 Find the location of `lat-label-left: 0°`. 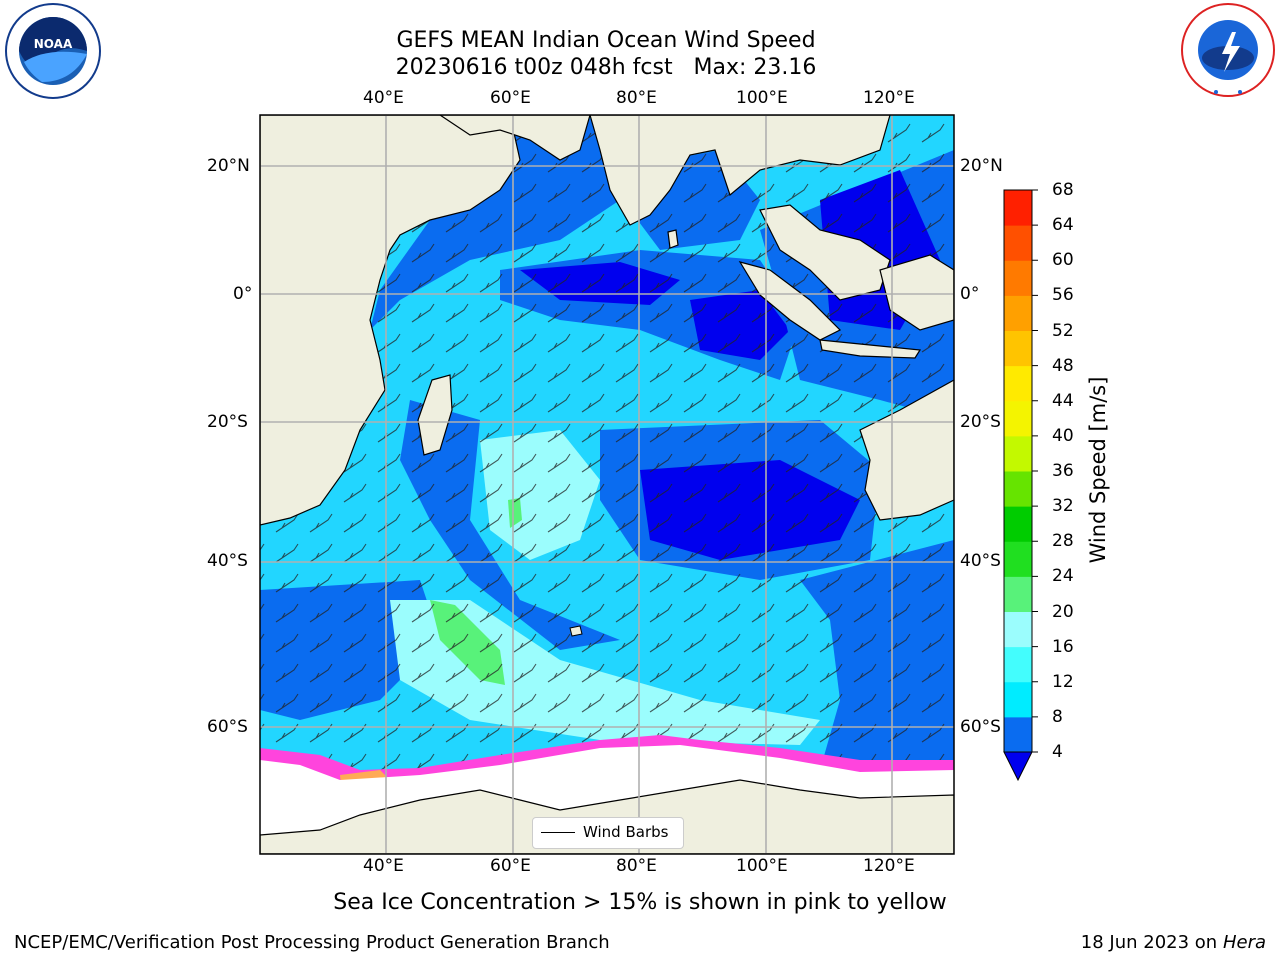

lat-label-left: 0° is located at coordinates (243, 294).